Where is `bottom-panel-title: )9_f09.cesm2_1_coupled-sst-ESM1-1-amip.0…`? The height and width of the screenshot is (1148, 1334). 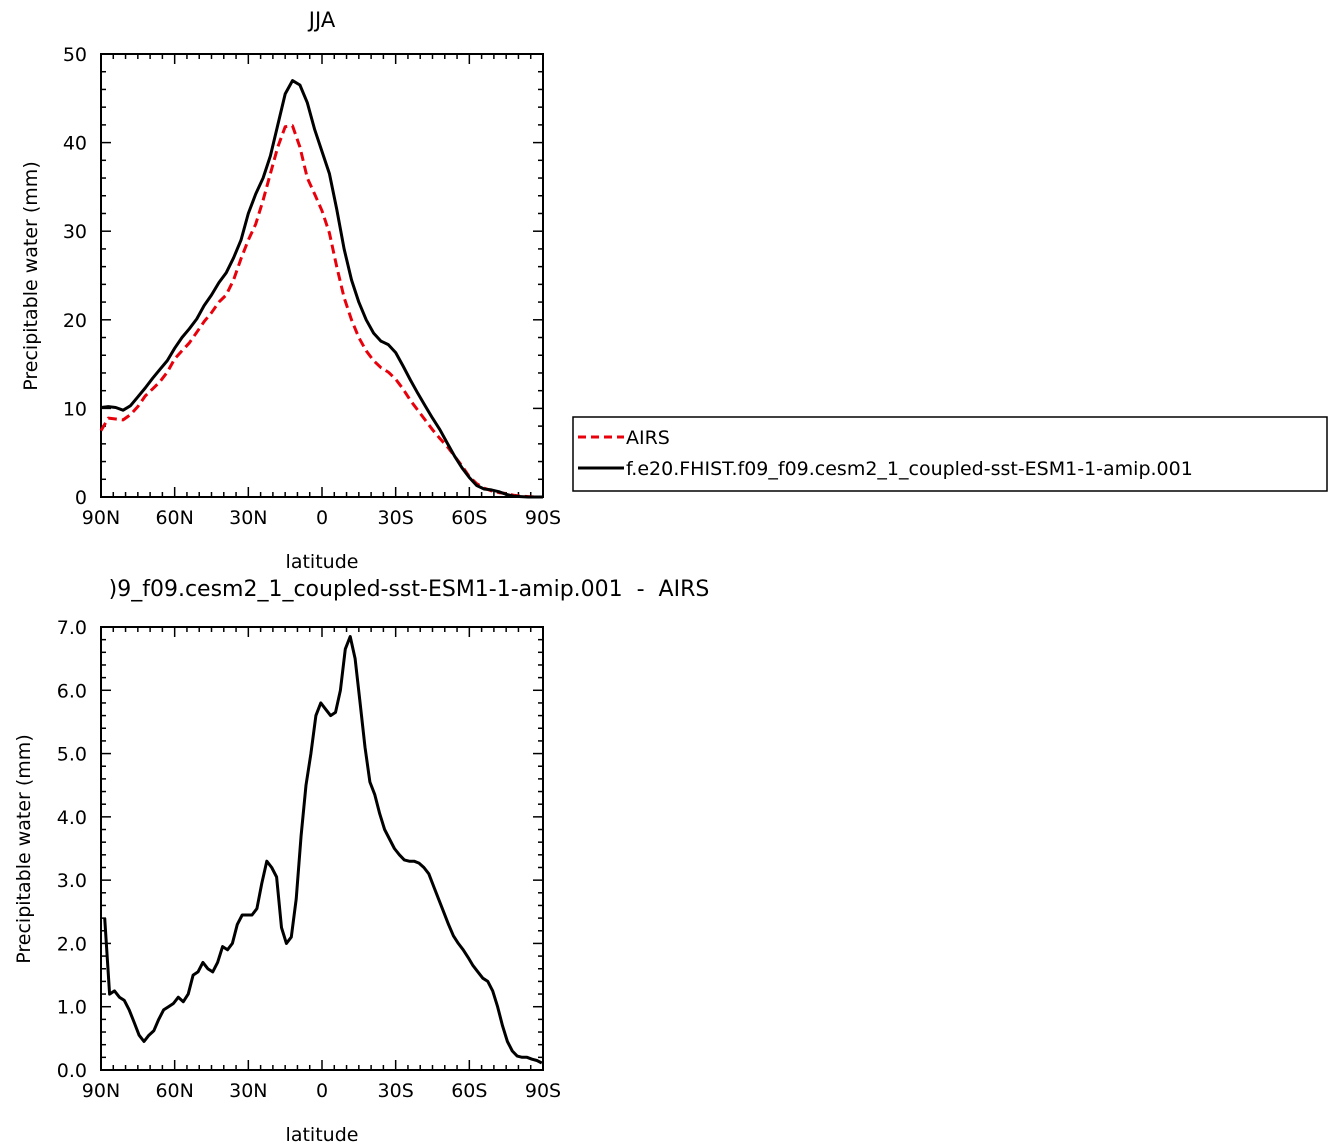 bottom-panel-title: )9_f09.cesm2_1_coupled-sst-ESM1-1-amip.0… is located at coordinates (409, 589).